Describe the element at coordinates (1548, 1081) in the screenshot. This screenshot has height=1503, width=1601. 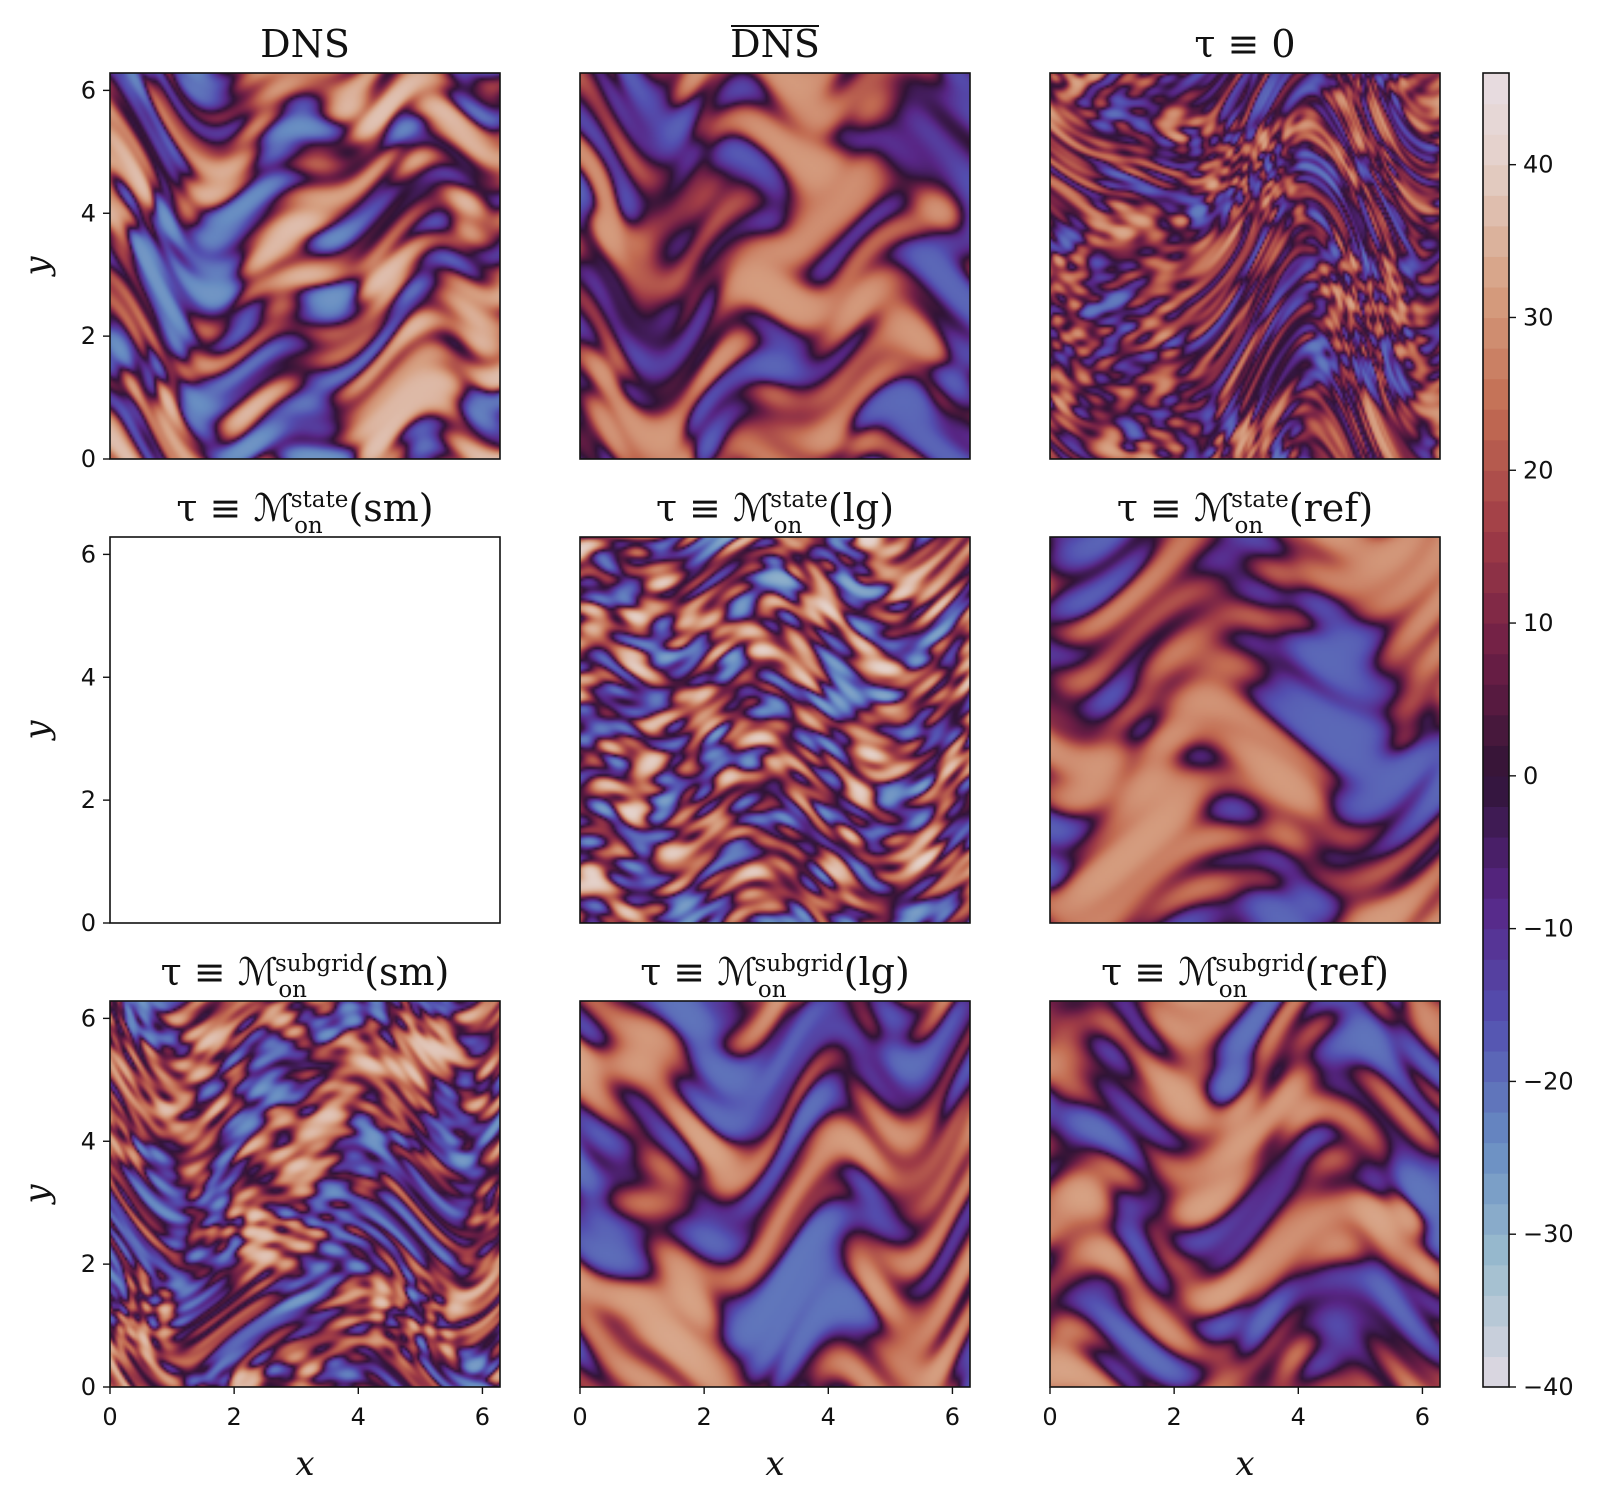
I see `colorbar-tick-label: −20` at that location.